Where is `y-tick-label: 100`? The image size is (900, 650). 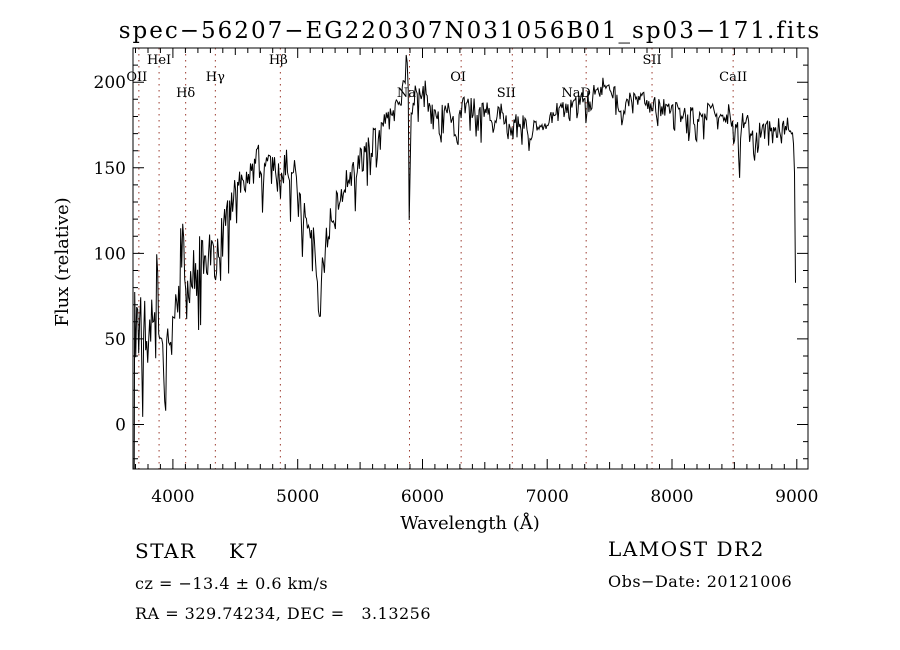 y-tick-label: 100 is located at coordinates (110, 254).